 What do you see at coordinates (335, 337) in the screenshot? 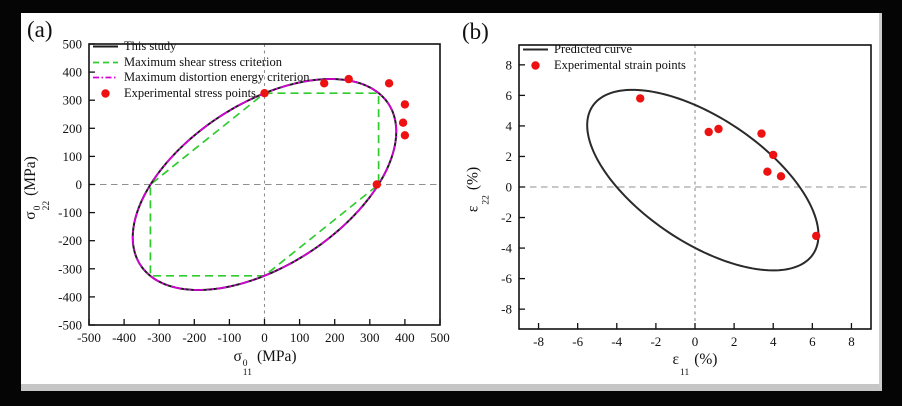
I see `x-tick-label: 200` at bounding box center [335, 337].